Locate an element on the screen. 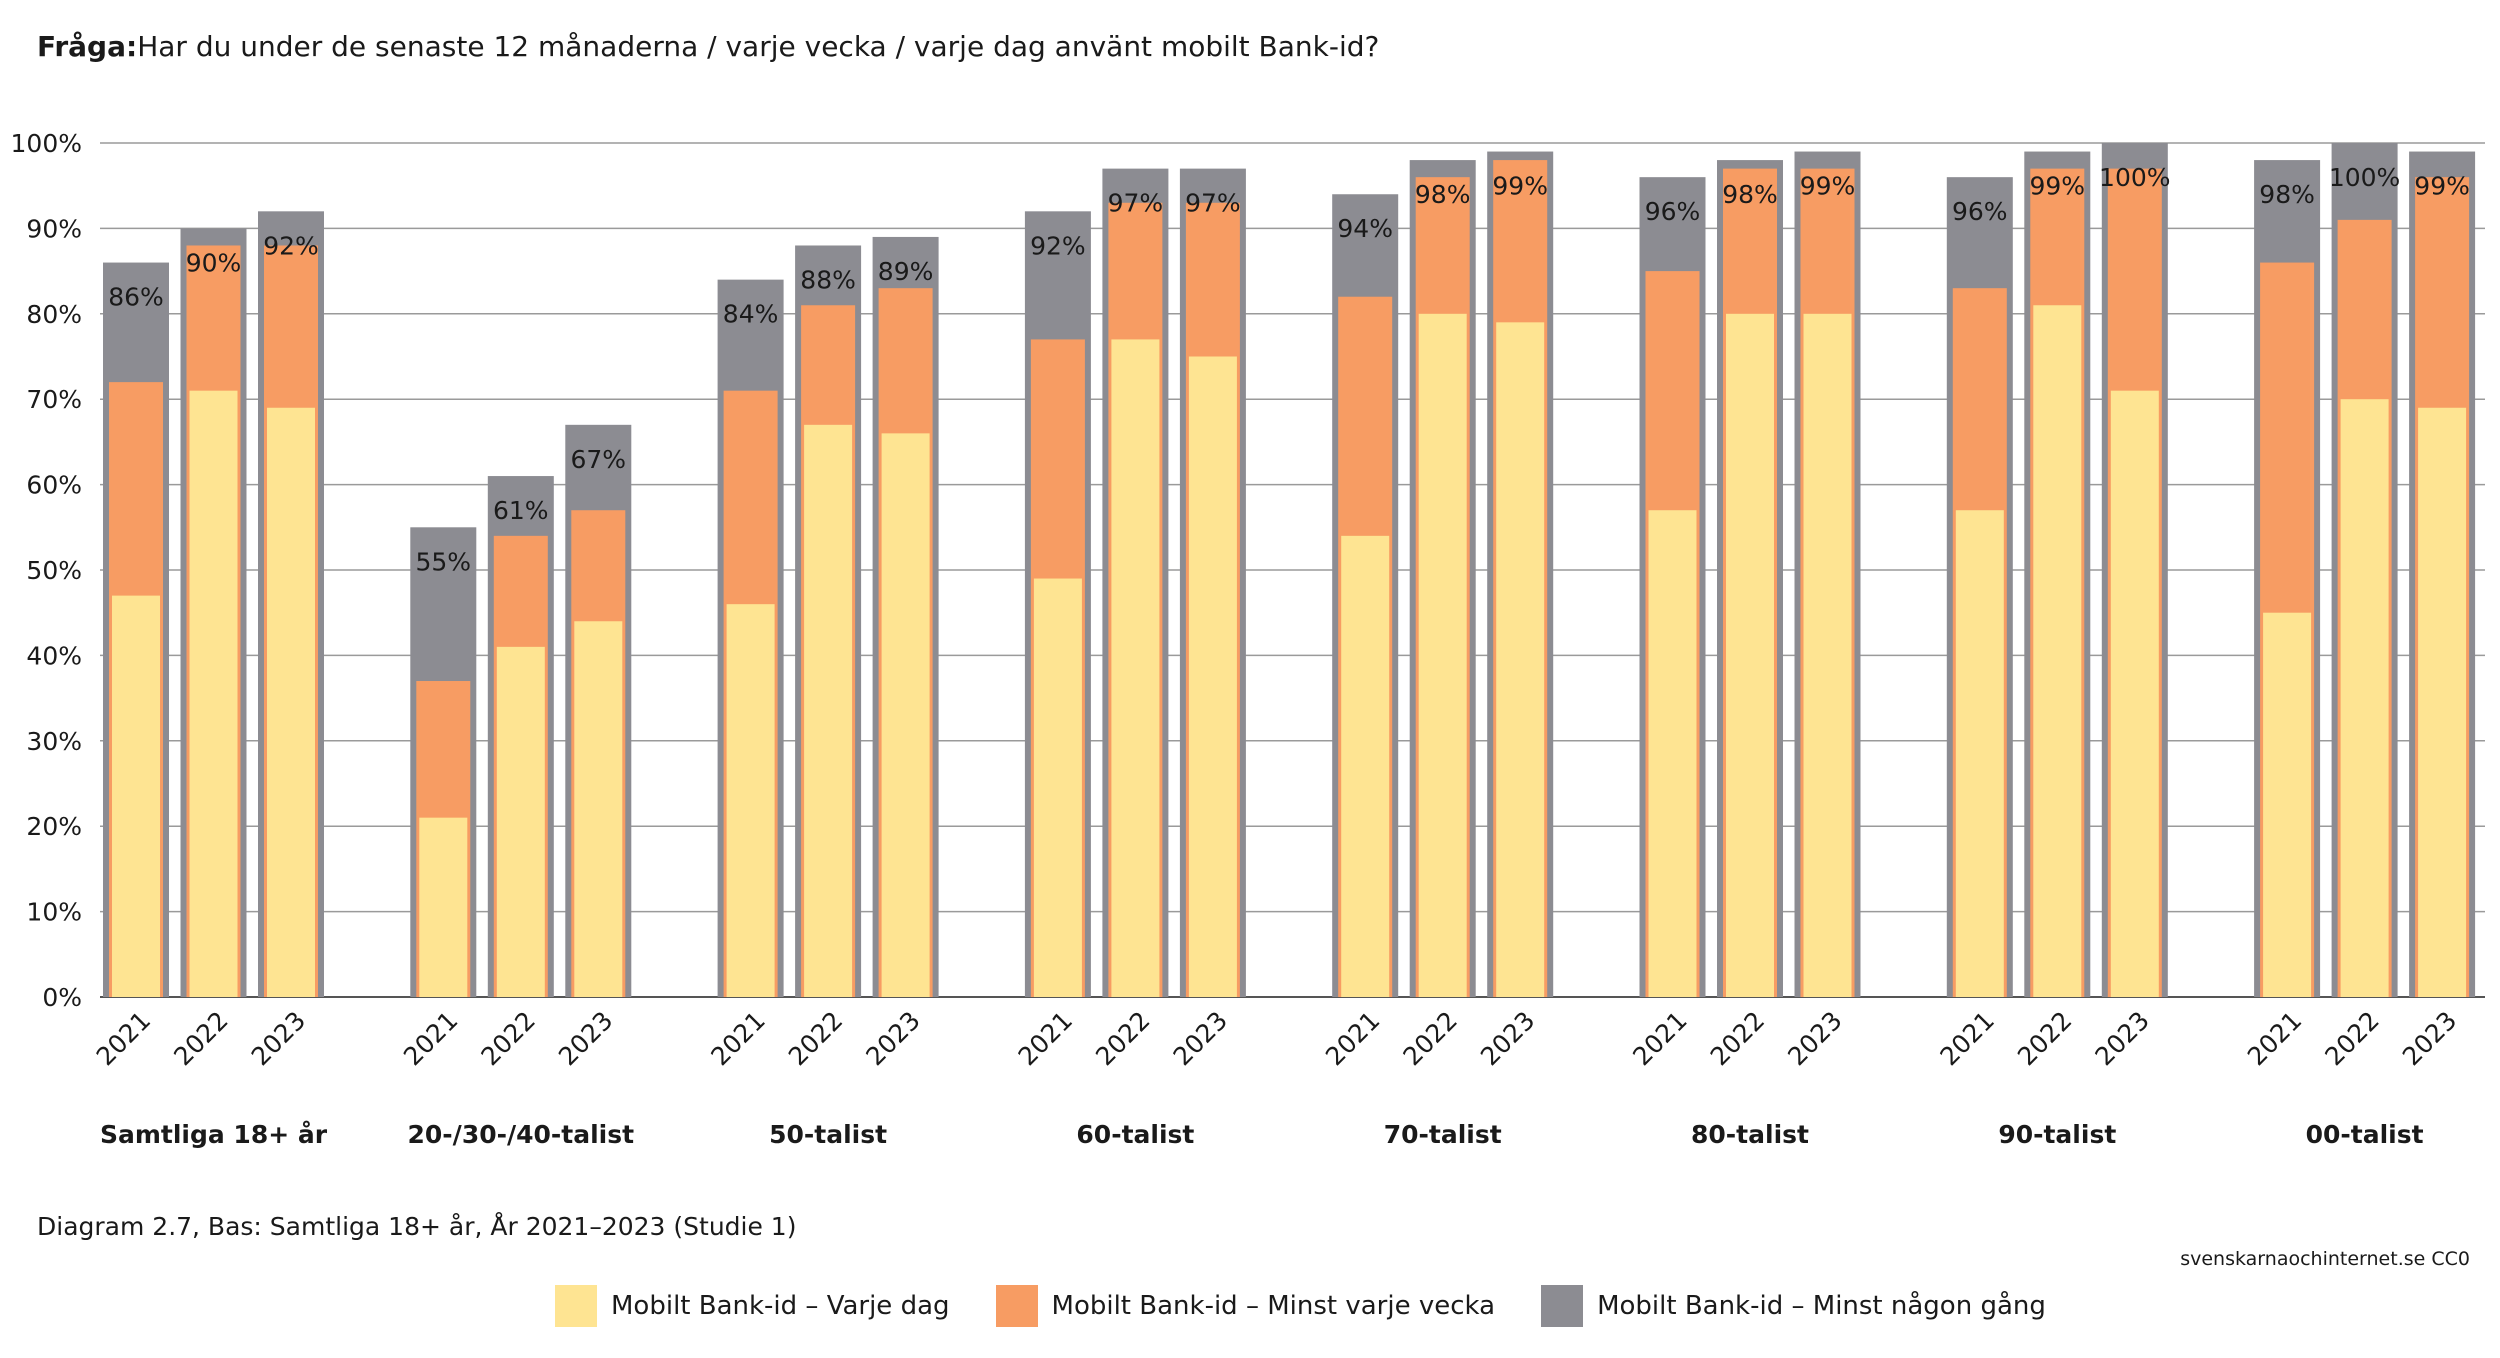 This screenshot has width=2500, height=1358. data-label: 86% is located at coordinates (136, 297).